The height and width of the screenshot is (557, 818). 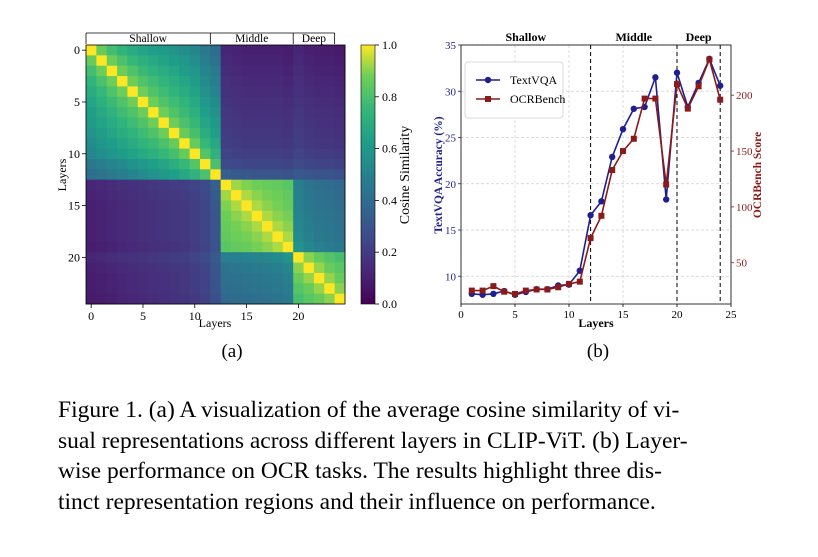 I want to click on data-point-textvqa, so click(x=601, y=201).